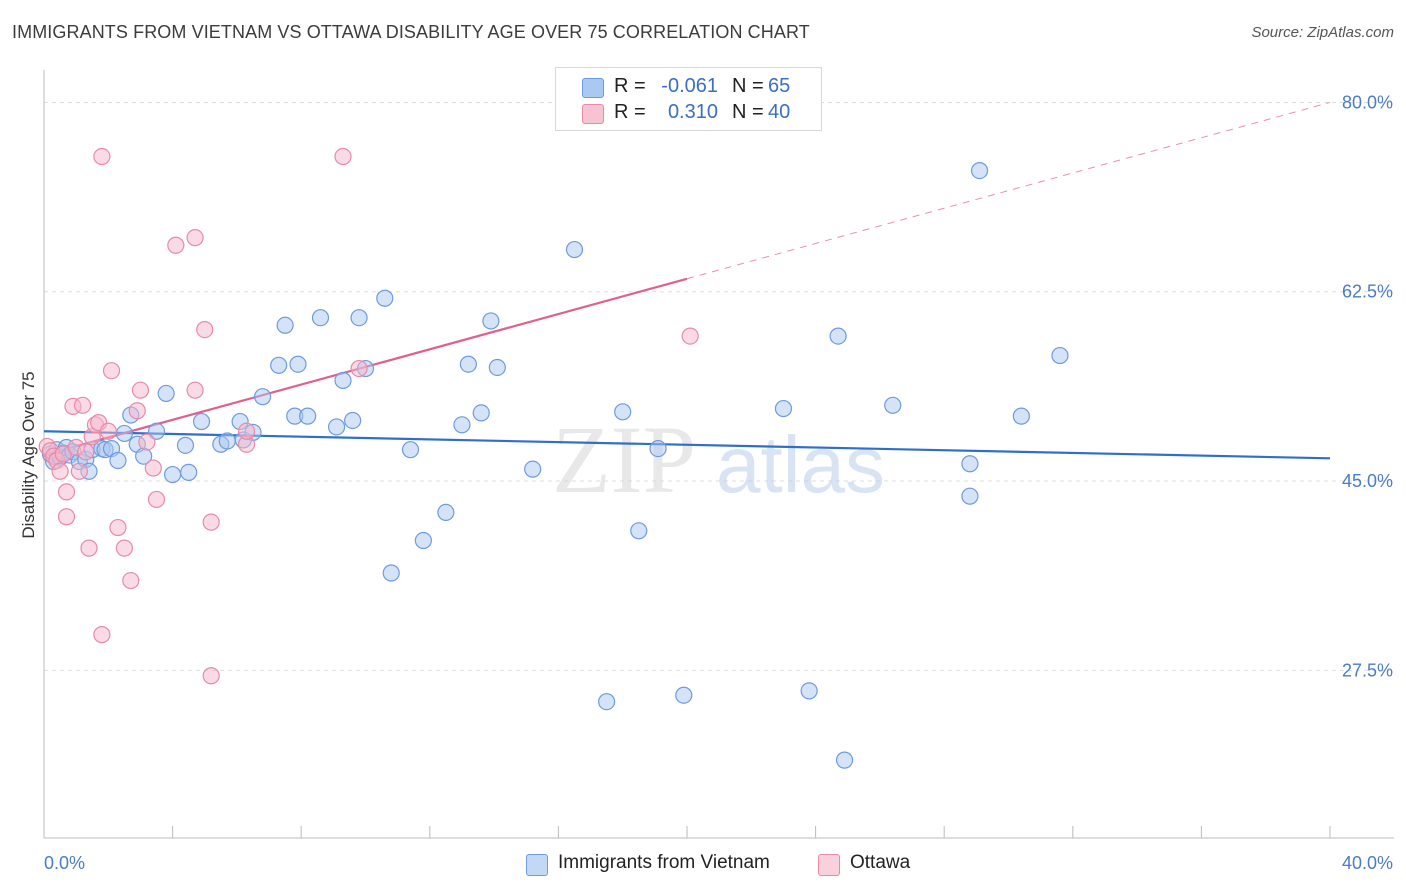  Describe the element at coordinates (1367, 481) in the screenshot. I see `y-tick-label: 45.0%` at that location.